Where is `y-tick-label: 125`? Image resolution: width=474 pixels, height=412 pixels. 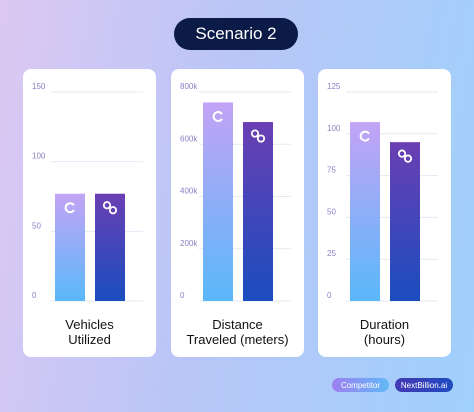
y-tick-label: 125 is located at coordinates (334, 86).